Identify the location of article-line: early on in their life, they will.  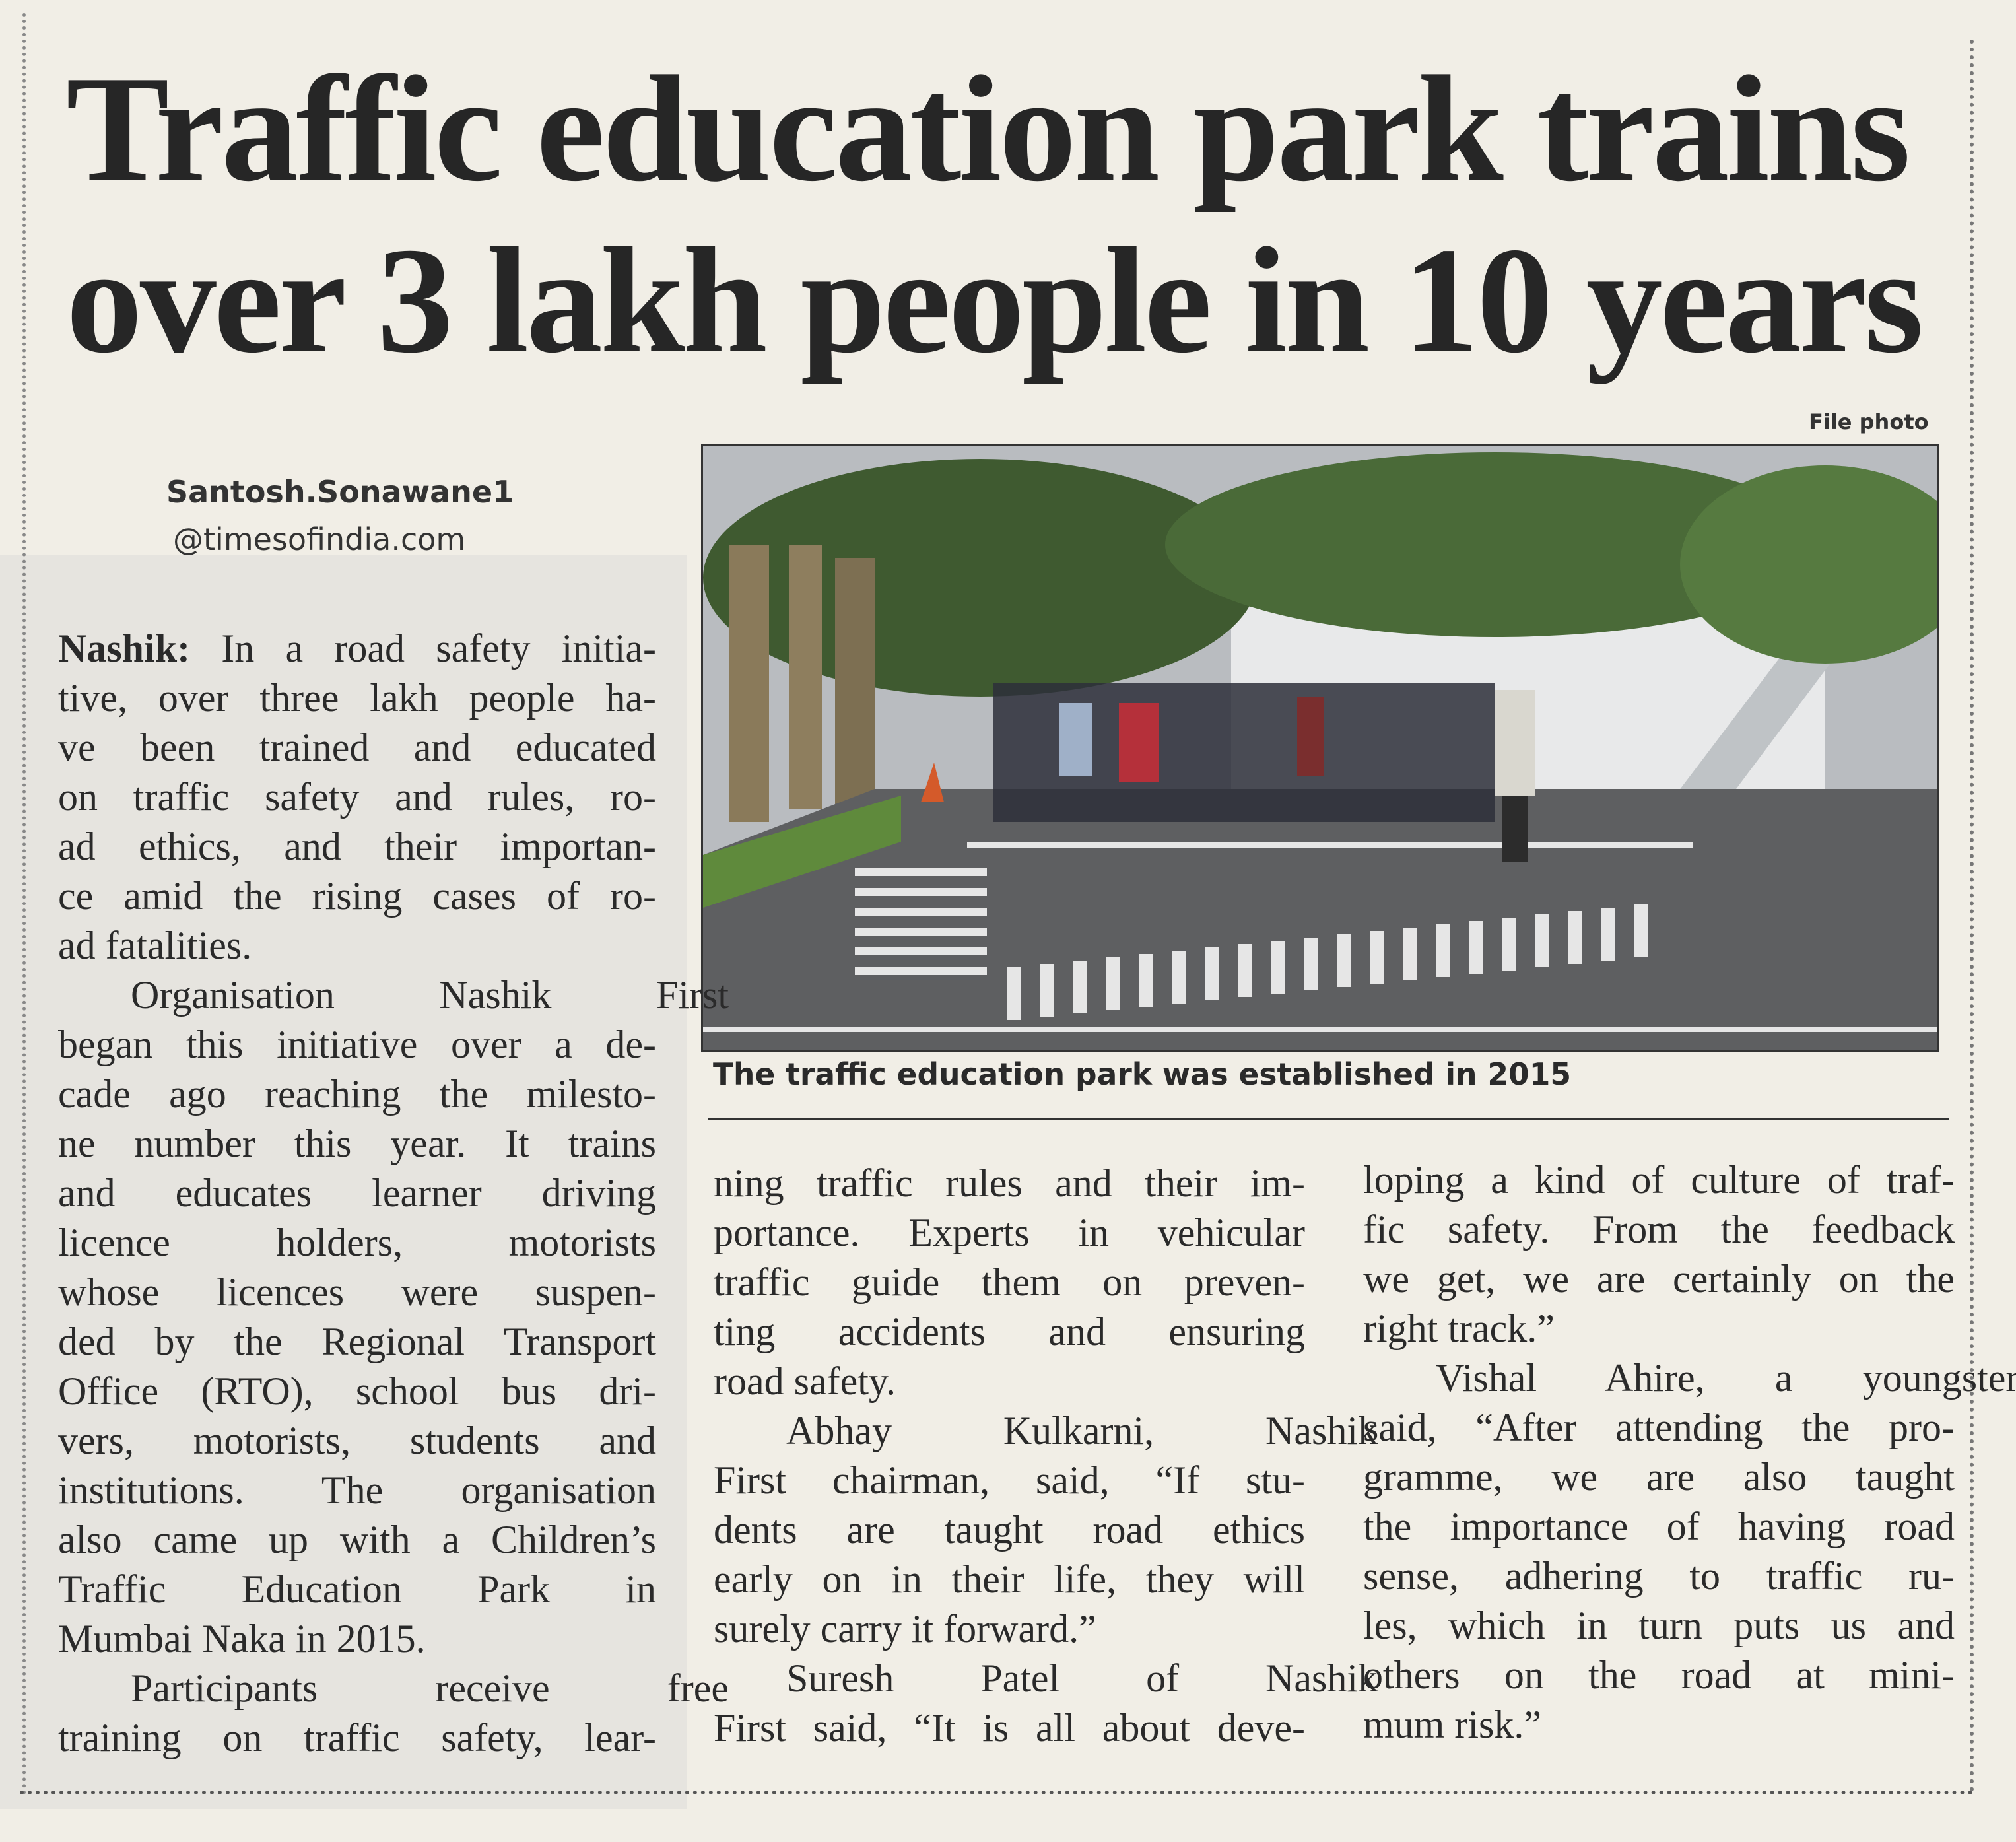
(1009, 1579).